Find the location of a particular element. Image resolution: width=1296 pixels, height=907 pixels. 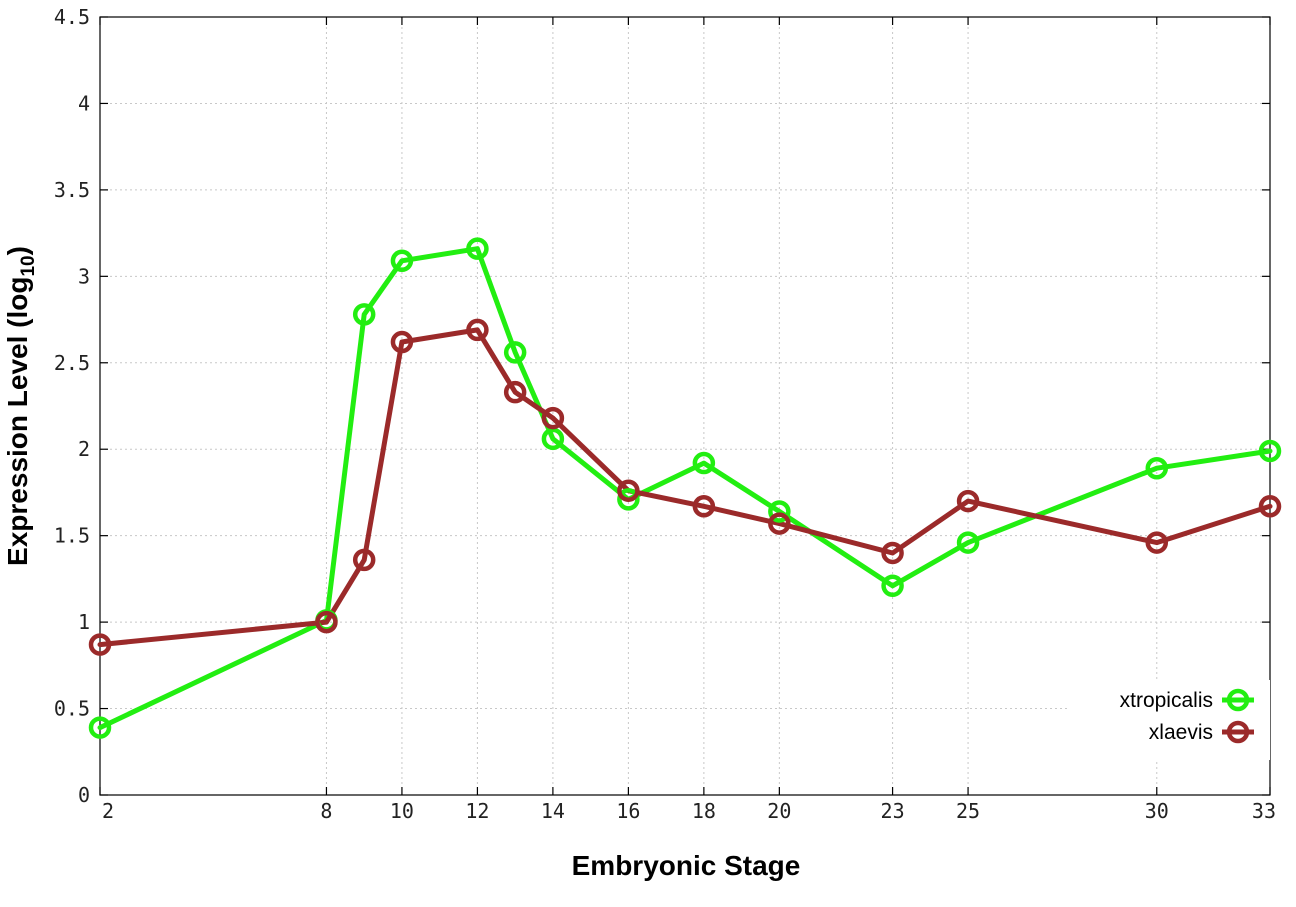

x-tick-label: 33 is located at coordinates (1264, 811).